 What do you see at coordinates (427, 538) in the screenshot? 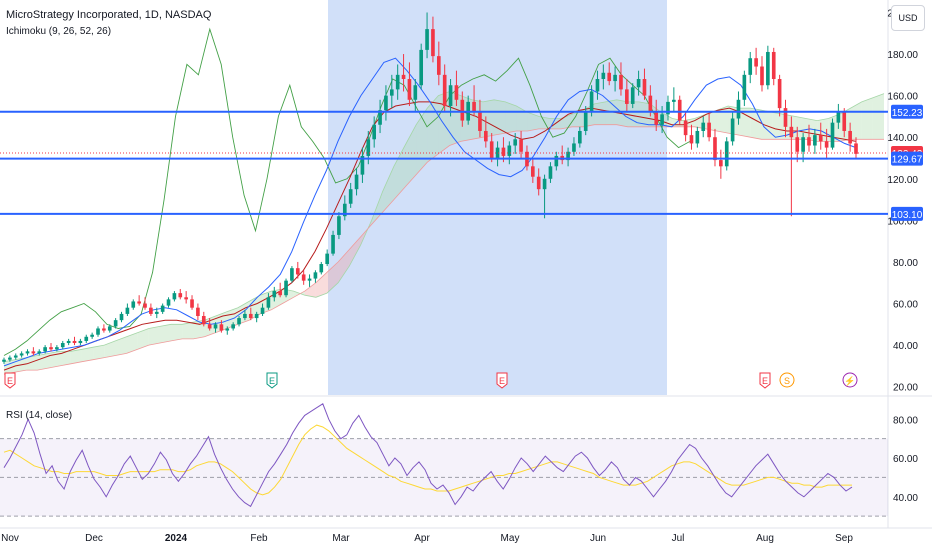
I see `time-axis: Nov Dec 2024 Feb Mar Apr May Jun Jul Aug Sep` at bounding box center [427, 538].